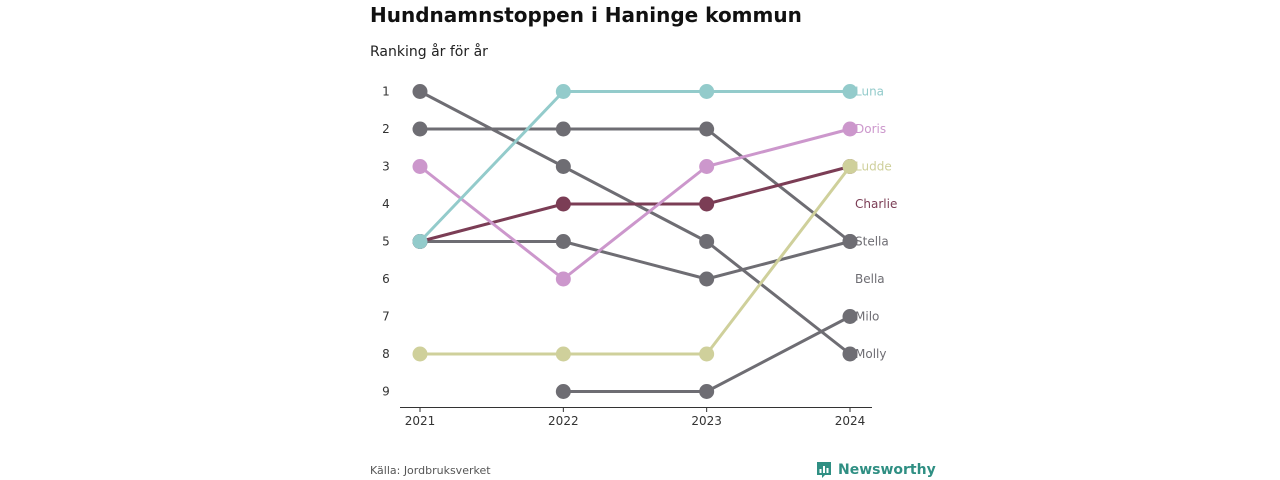  Describe the element at coordinates (386, 92) in the screenshot. I see `y-tick-label: 1` at that location.